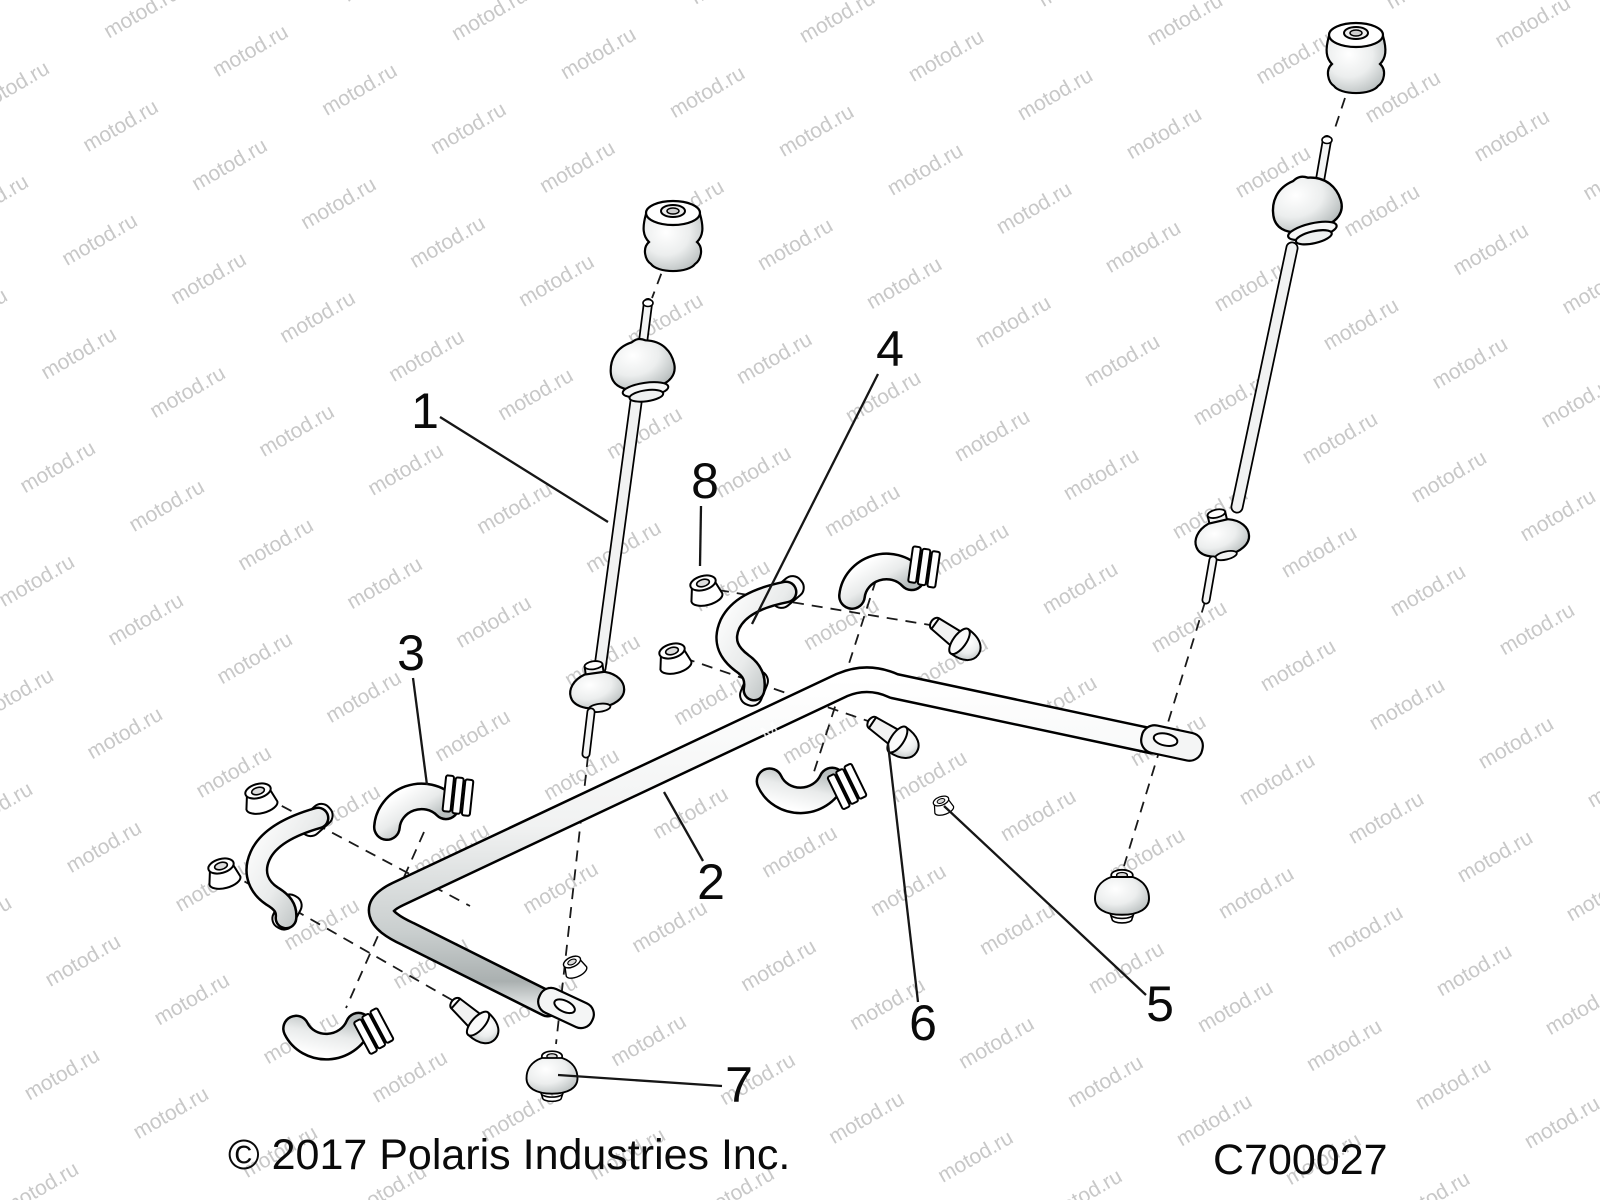 The width and height of the screenshot is (1600, 1200). I want to click on clamp-strap-left-band, so click(287, 868).